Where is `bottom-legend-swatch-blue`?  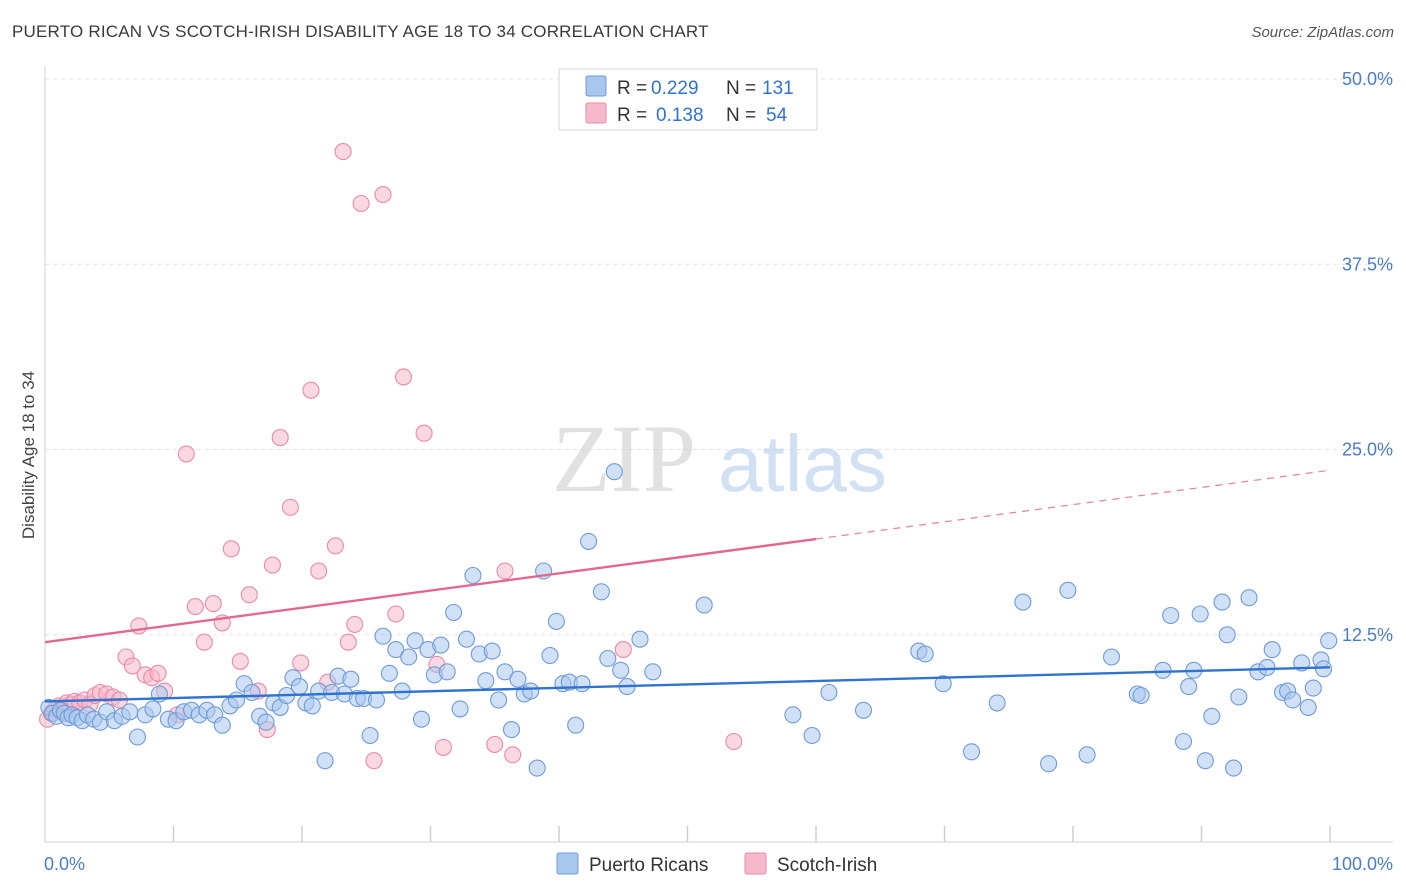 bottom-legend-swatch-blue is located at coordinates (567, 863).